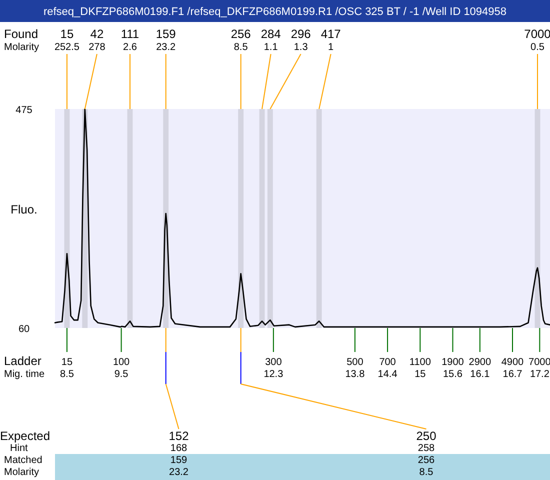  What do you see at coordinates (166, 34) in the screenshot?
I see `annotation: 159` at bounding box center [166, 34].